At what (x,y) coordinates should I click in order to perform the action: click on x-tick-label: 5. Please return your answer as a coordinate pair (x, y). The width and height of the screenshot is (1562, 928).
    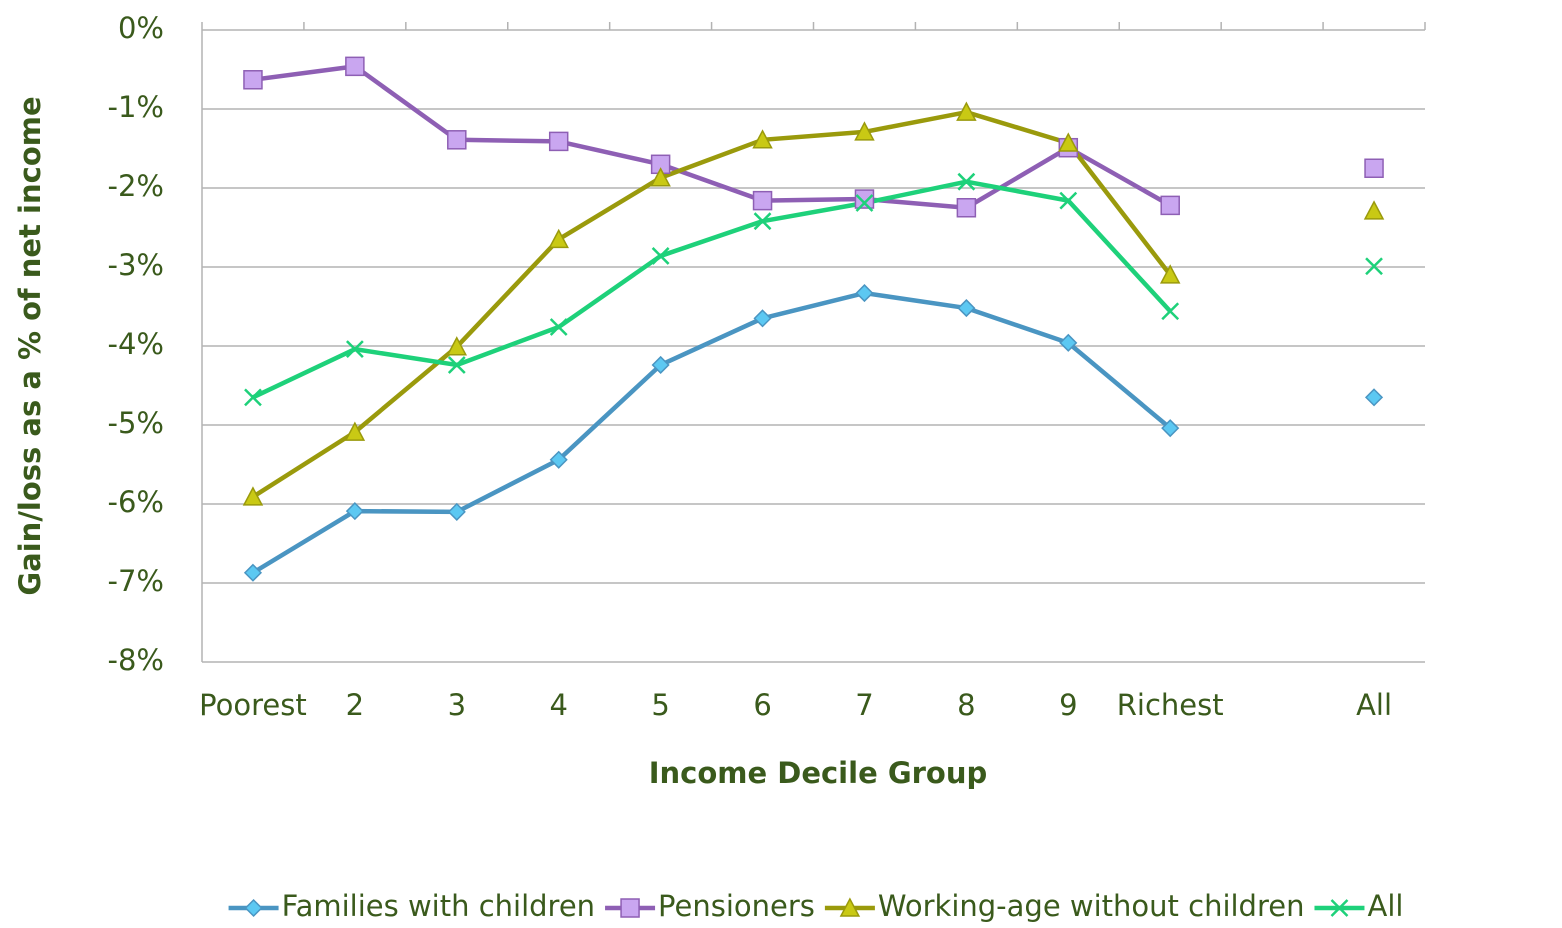
    Looking at the image, I should click on (660, 705).